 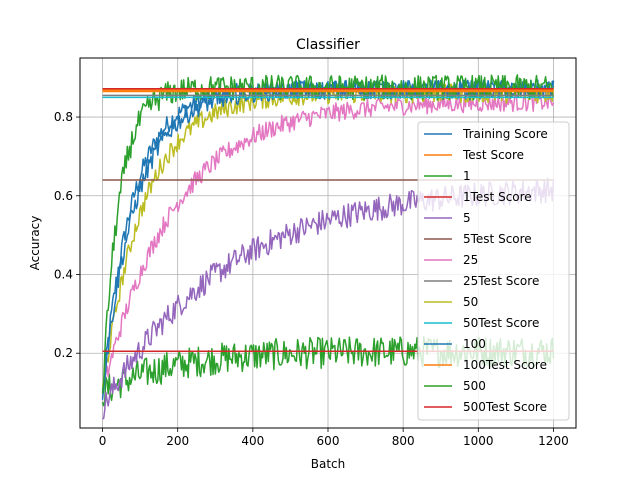 What do you see at coordinates (103, 441) in the screenshot?
I see `x-tick-label: 0` at bounding box center [103, 441].